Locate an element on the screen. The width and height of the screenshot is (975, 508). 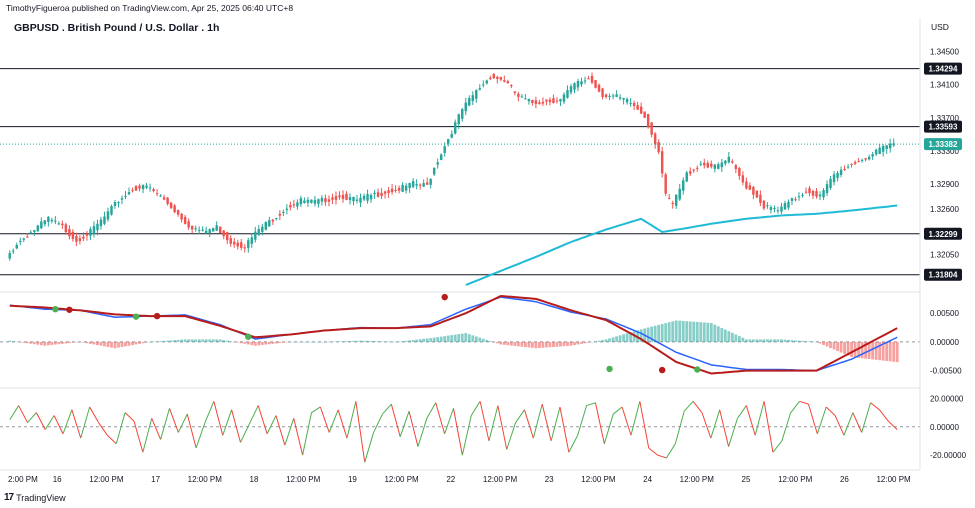
time-tick-label: 17 is located at coordinates (155, 479).